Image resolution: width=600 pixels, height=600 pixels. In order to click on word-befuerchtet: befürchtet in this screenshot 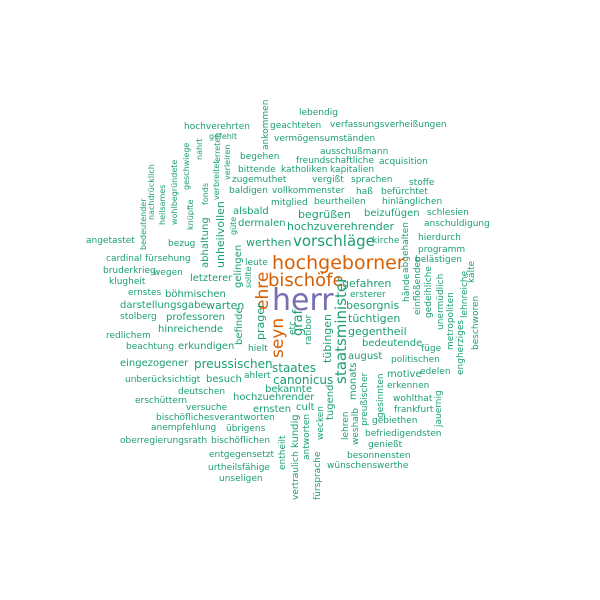, I will do `click(404, 192)`.